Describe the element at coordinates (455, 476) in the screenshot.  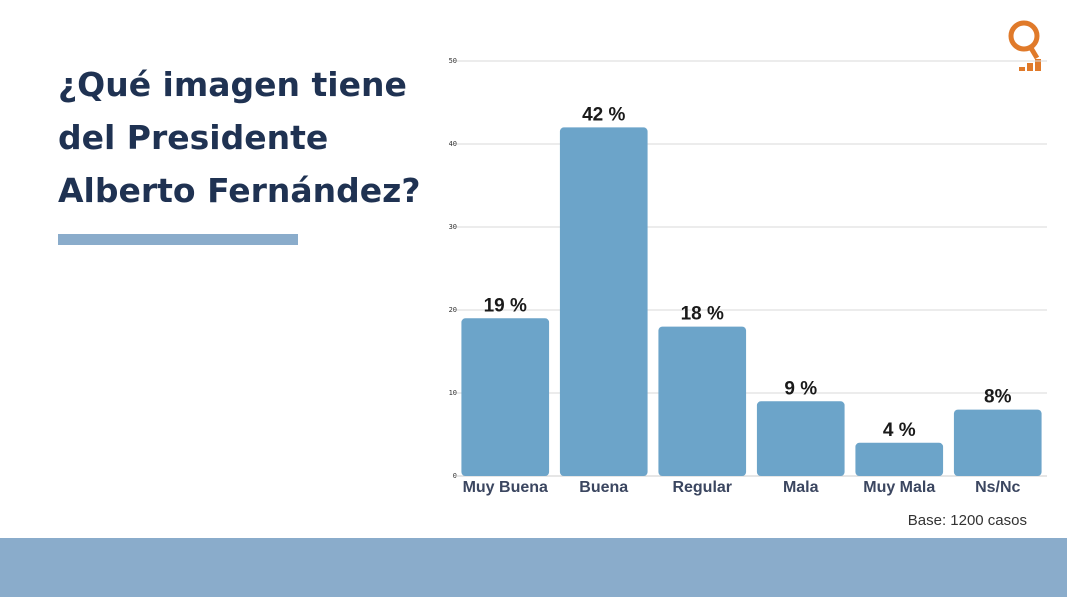
I see `y-tick-label: 0` at that location.